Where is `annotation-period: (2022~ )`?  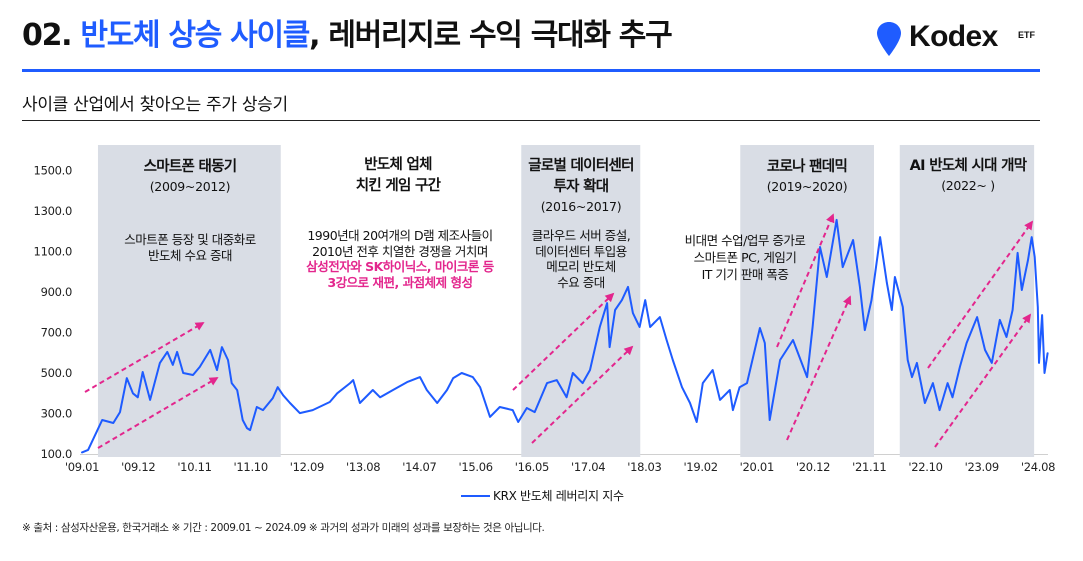
annotation-period: (2022~ ) is located at coordinates (968, 185).